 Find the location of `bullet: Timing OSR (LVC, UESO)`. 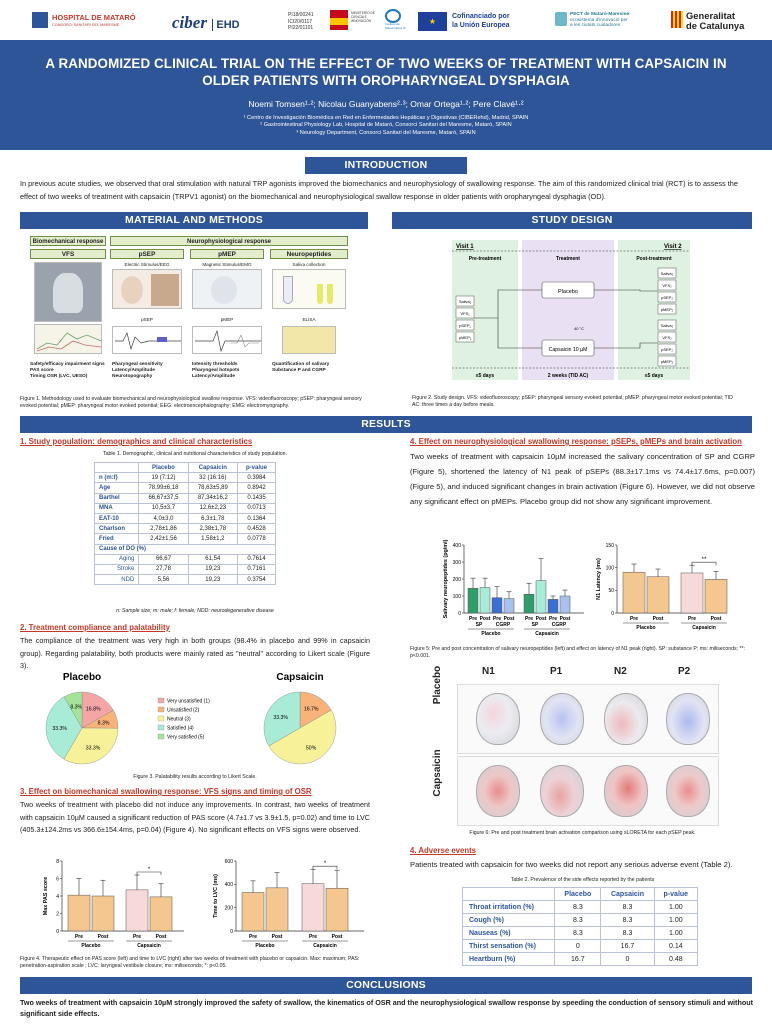

bullet: Timing OSR (LVC, UESO) is located at coordinates (59, 377).